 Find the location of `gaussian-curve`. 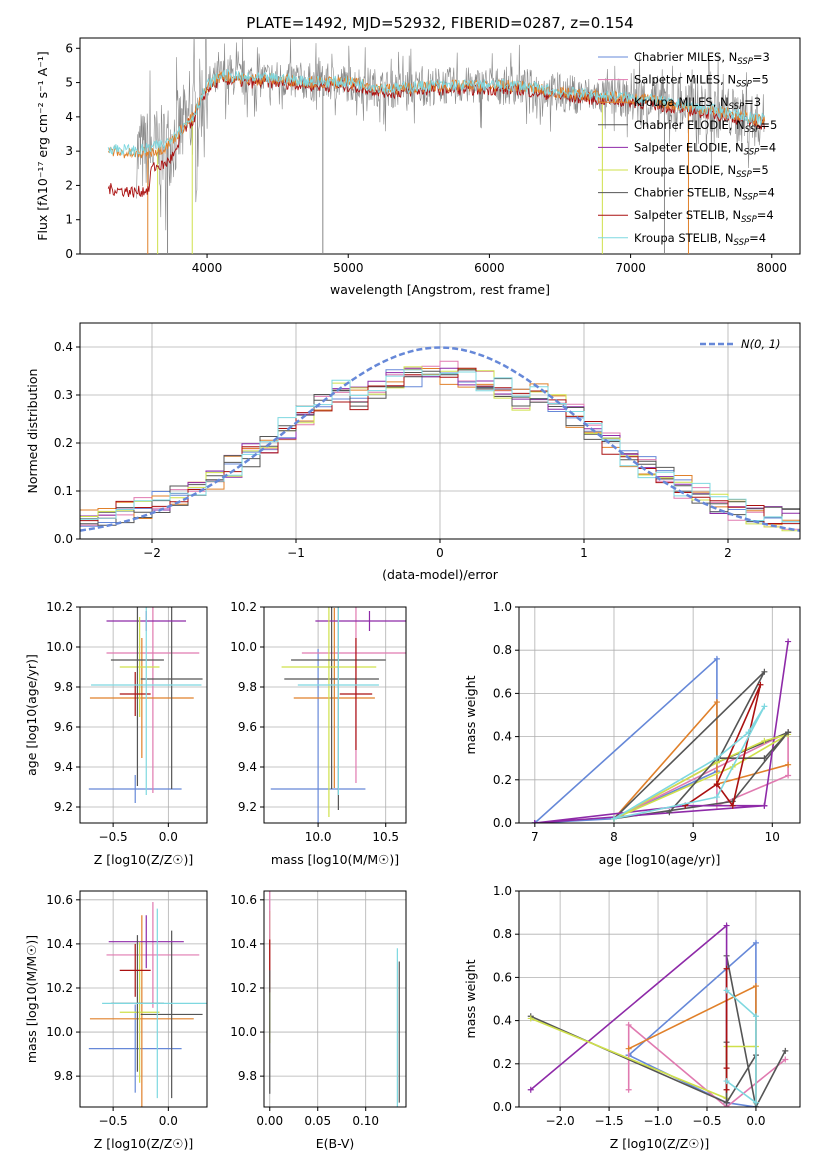

gaussian-curve is located at coordinates (440, 439).